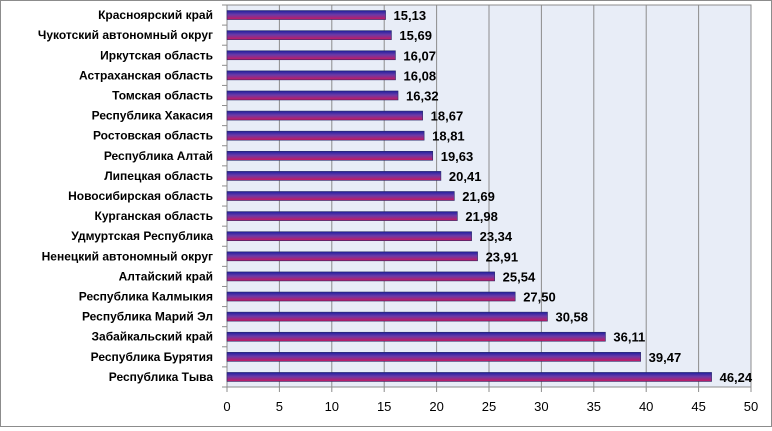 This screenshot has width=772, height=431. Describe the element at coordinates (419, 55) in the screenshot. I see `value-label: 16,07` at that location.